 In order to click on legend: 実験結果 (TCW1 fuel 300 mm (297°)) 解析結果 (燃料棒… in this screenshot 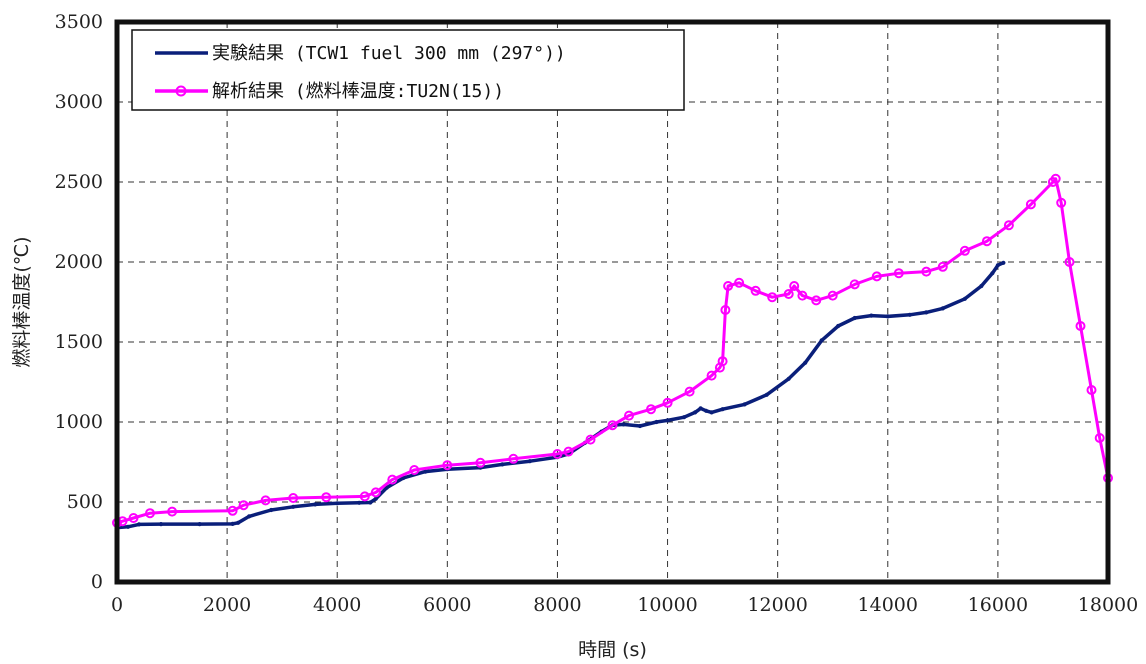, I will do `click(408, 70)`.